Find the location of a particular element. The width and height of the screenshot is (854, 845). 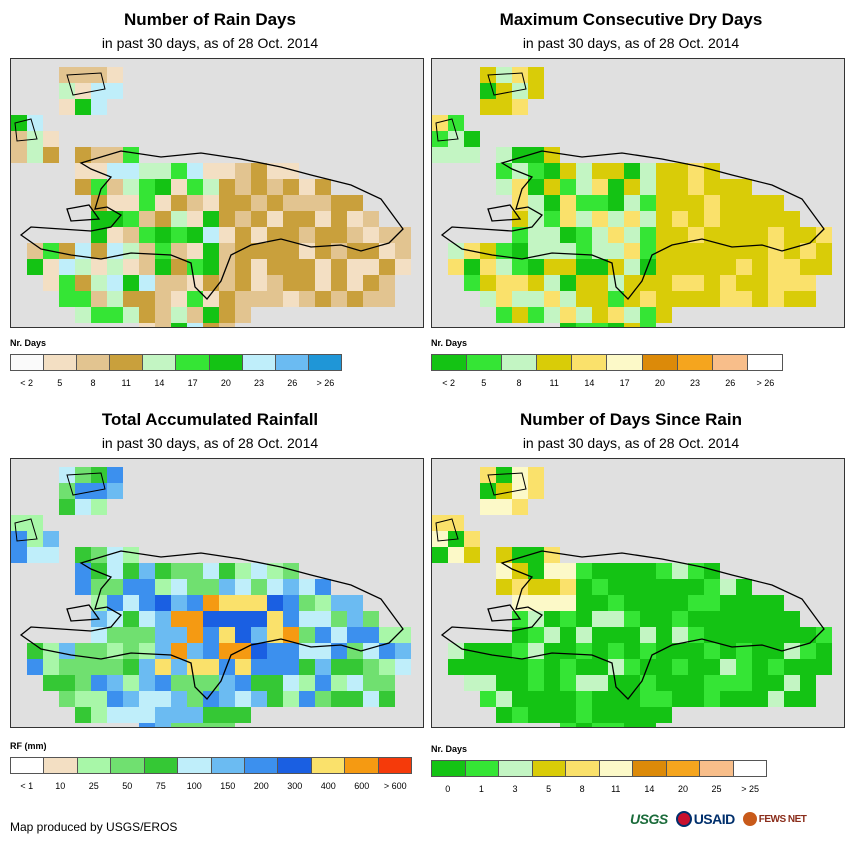

legend-tick-label: 75 is located at coordinates (160, 786).